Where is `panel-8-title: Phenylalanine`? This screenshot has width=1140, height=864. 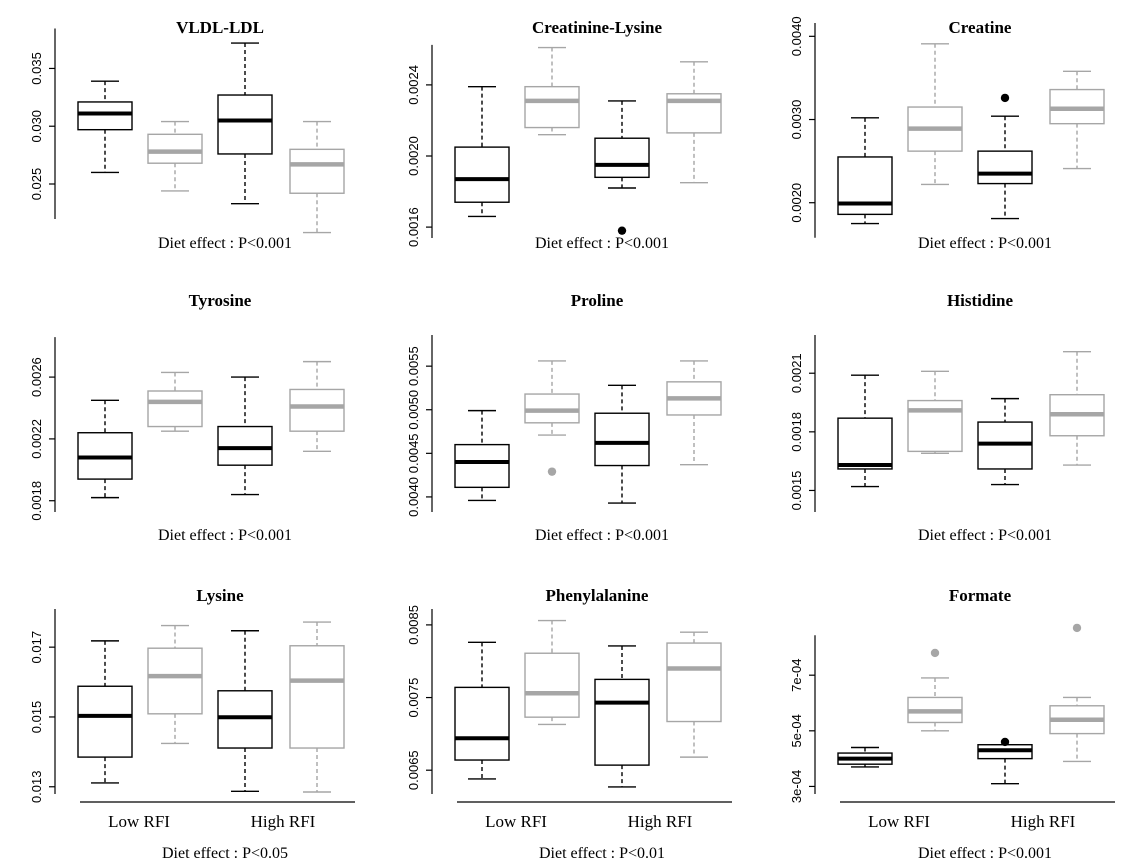
panel-8-title: Phenylalanine is located at coordinates (597, 595).